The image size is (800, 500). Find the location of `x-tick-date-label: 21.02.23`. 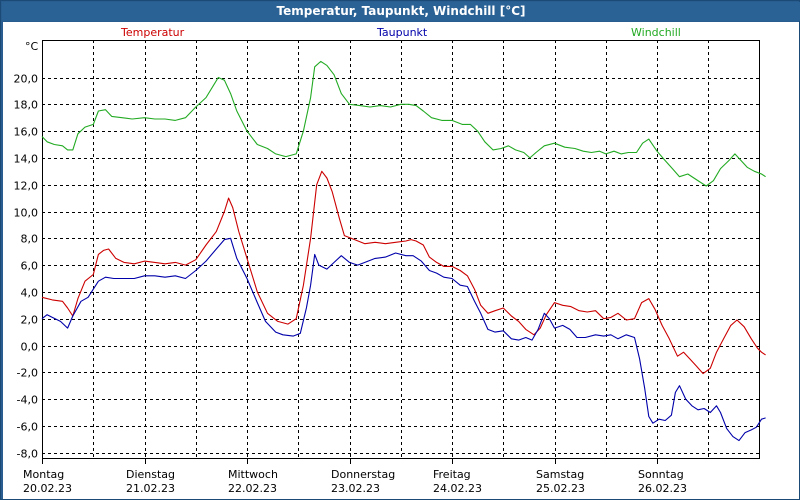

x-tick-date-label: 21.02.23 is located at coordinates (150, 488).